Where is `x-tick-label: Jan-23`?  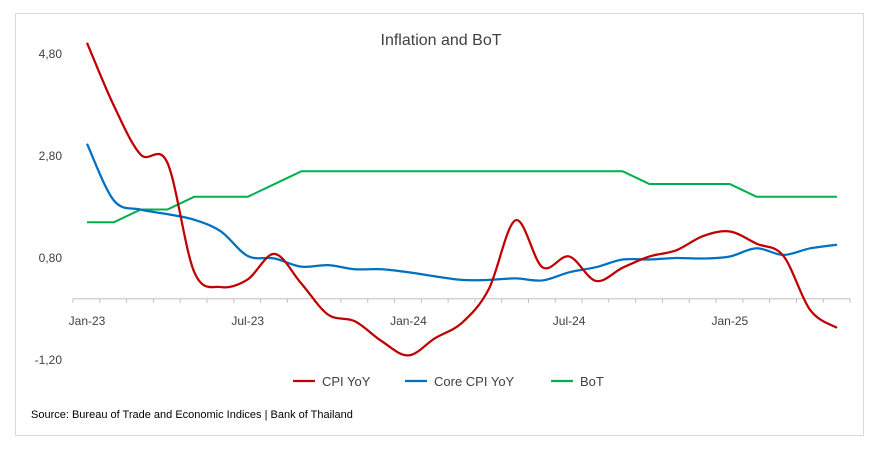
x-tick-label: Jan-23 is located at coordinates (87, 321).